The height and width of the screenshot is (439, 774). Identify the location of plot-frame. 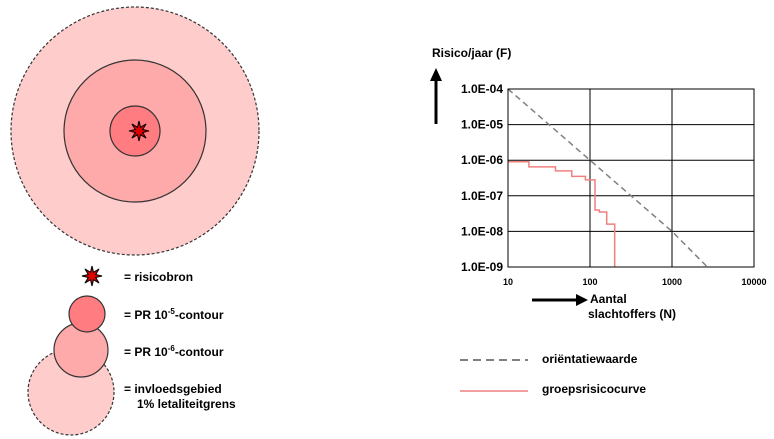
(631, 178).